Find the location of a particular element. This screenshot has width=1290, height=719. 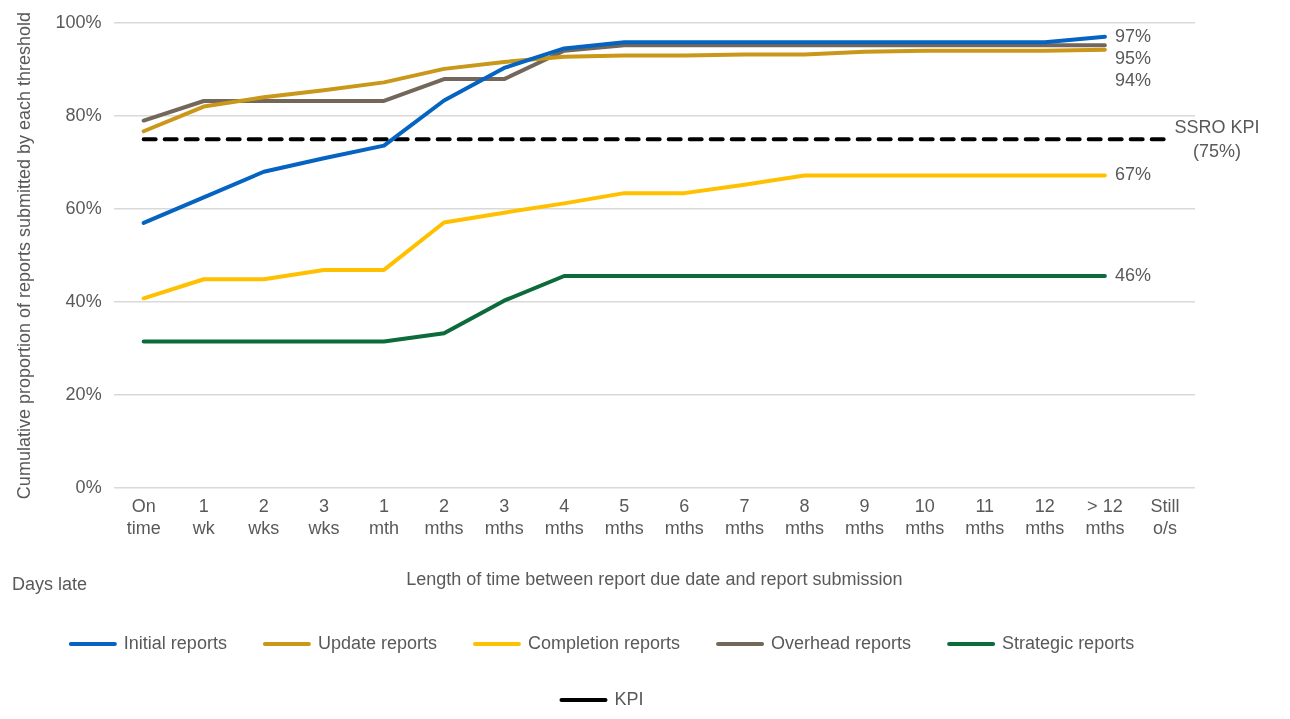

x-tick-label: 10 mths is located at coordinates (925, 516).